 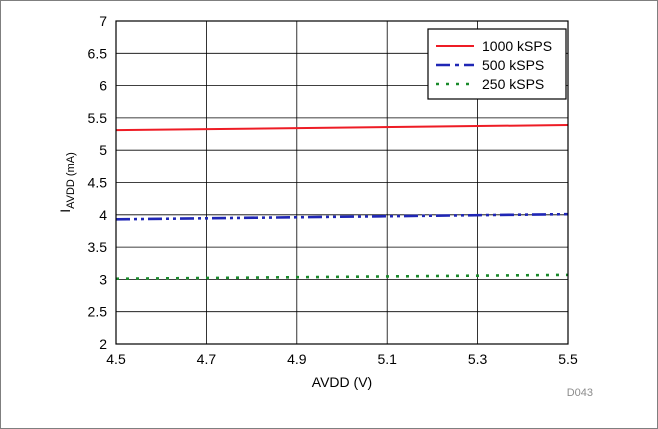 What do you see at coordinates (103, 344) in the screenshot?
I see `y-tick-label: 2` at bounding box center [103, 344].